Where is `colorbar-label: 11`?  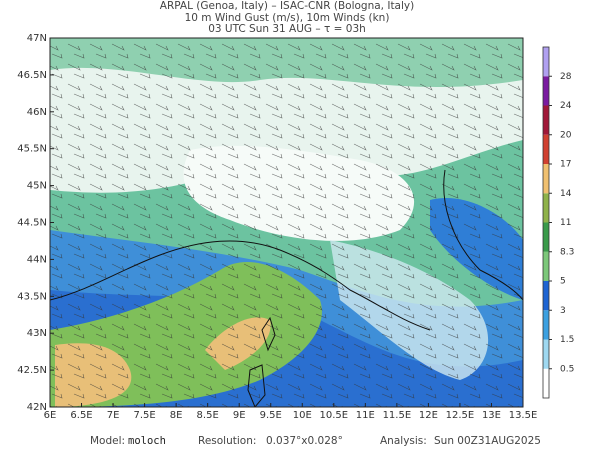
colorbar-label: 11 is located at coordinates (565, 223).